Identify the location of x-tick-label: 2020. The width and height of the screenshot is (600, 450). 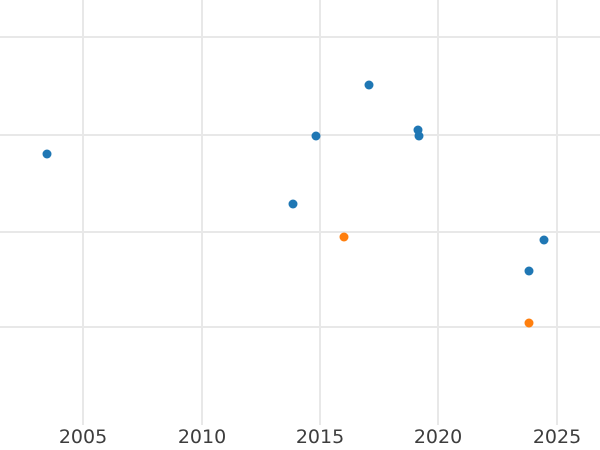
(438, 437).